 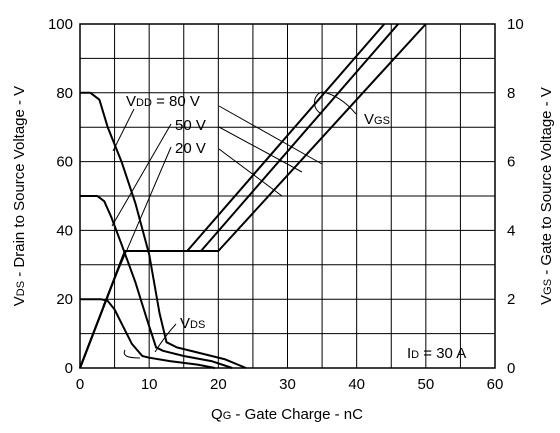 I want to click on left-y-tick-label: 80, so click(x=64, y=93).